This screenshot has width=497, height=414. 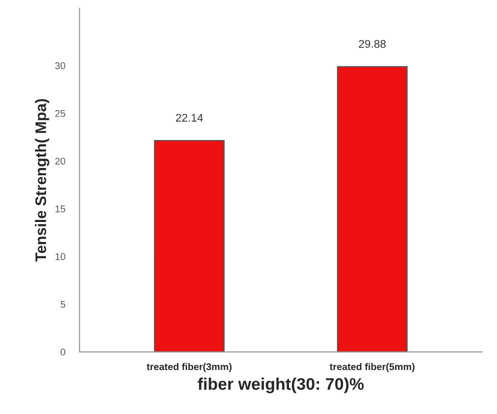 What do you see at coordinates (372, 367) in the screenshot?
I see `x-tick-label: treated fiber(5mm)` at bounding box center [372, 367].